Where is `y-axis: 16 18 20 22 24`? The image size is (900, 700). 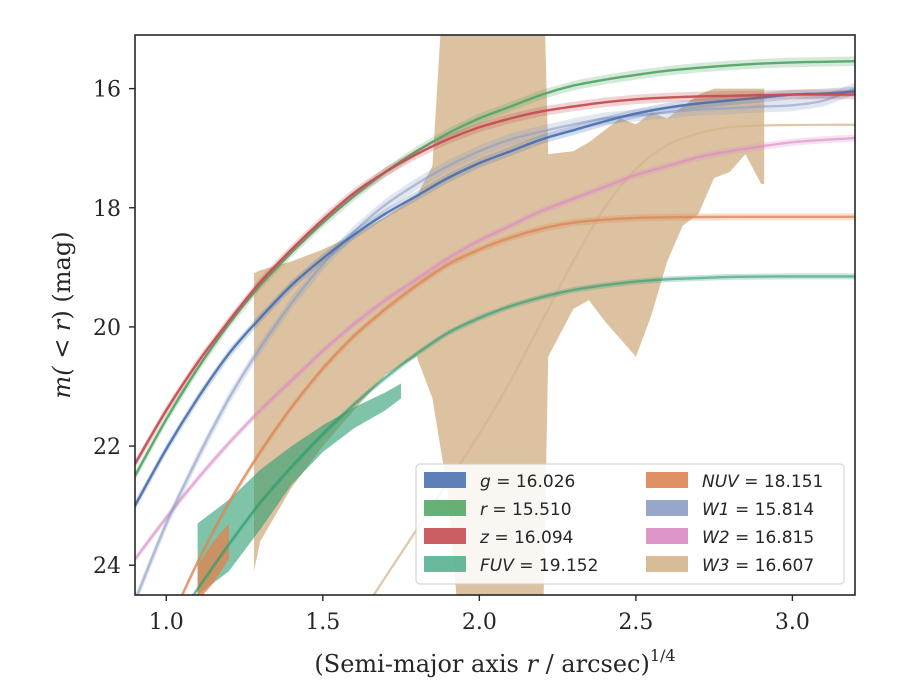 y-axis: 16 18 20 22 24 is located at coordinates (114, 328).